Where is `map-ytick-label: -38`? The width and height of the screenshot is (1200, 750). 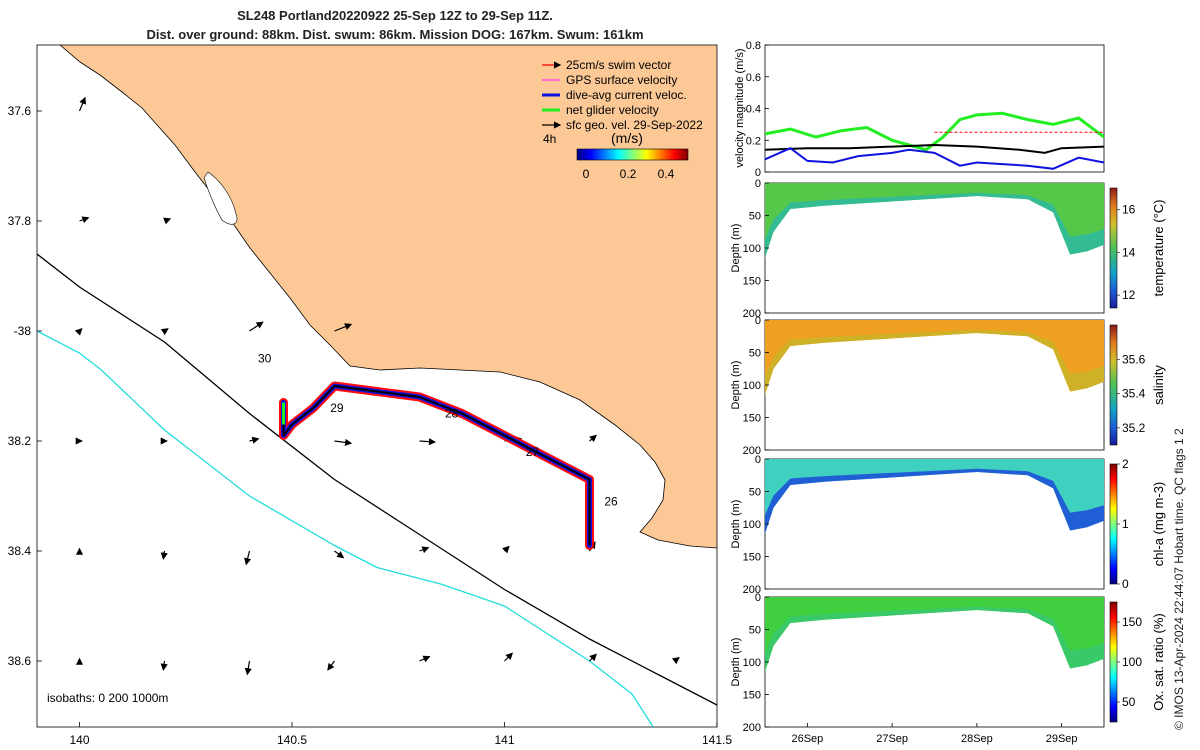
map-ytick-label: -38 is located at coordinates (23, 331).